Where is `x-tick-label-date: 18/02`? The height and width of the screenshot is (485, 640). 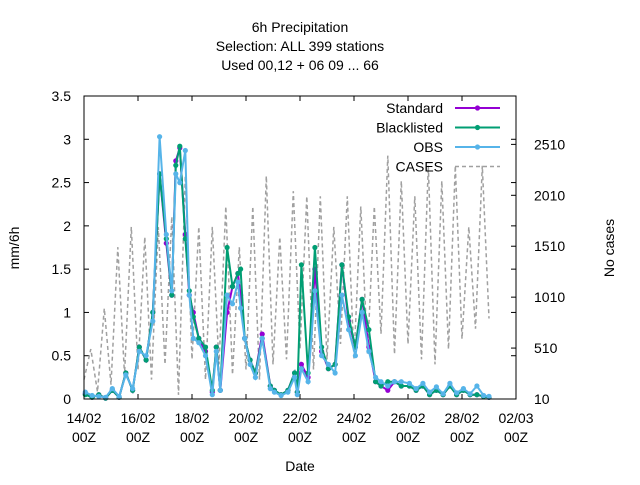 x-tick-label-date: 18/02 is located at coordinates (191, 418).